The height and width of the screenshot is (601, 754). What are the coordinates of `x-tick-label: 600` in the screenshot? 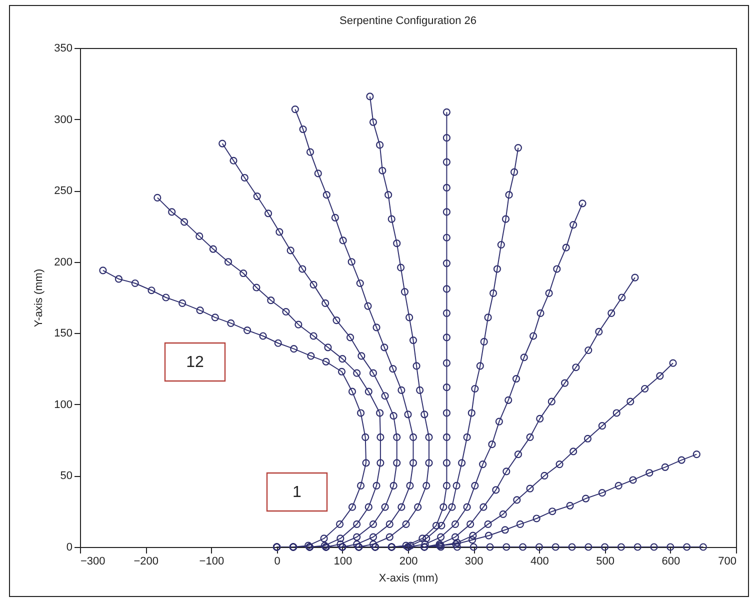 It's located at (671, 562).